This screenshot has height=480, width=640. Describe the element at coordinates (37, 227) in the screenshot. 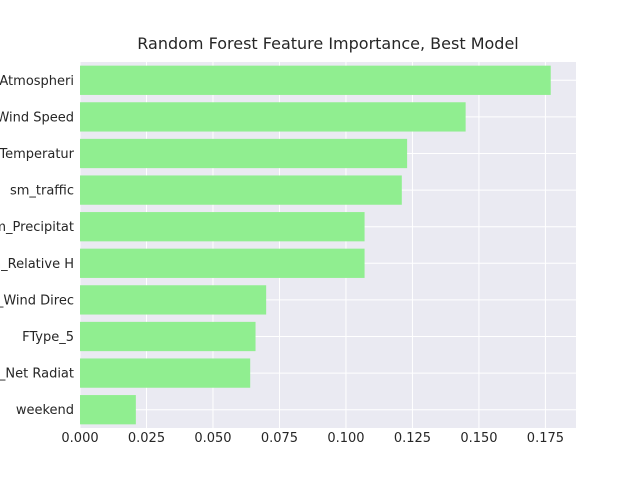

I see `y-tick-label: m_Precipitat` at that location.